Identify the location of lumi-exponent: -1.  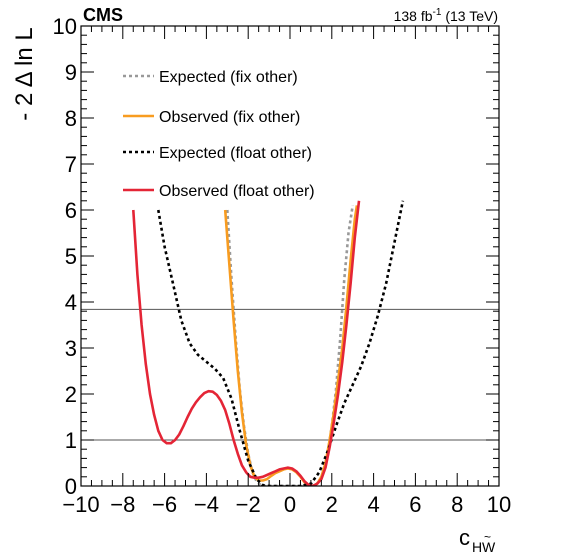
(437, 12).